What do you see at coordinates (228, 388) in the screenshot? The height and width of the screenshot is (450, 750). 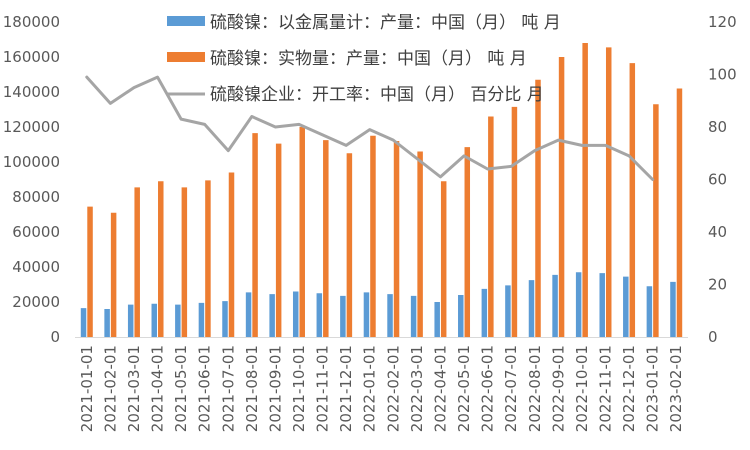 I see `x-tick-label: 2021-07-01` at bounding box center [228, 388].